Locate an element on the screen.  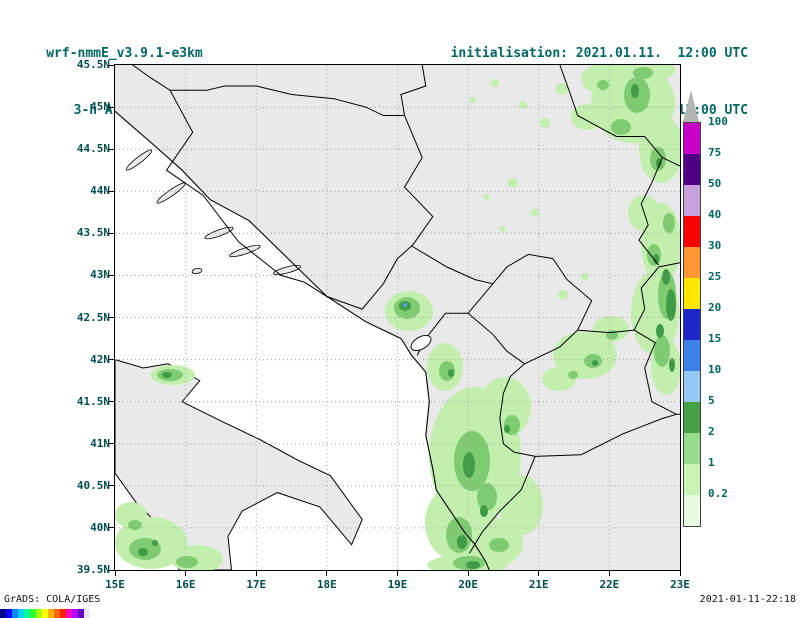
grads-palette-strip is located at coordinates (48, 613).